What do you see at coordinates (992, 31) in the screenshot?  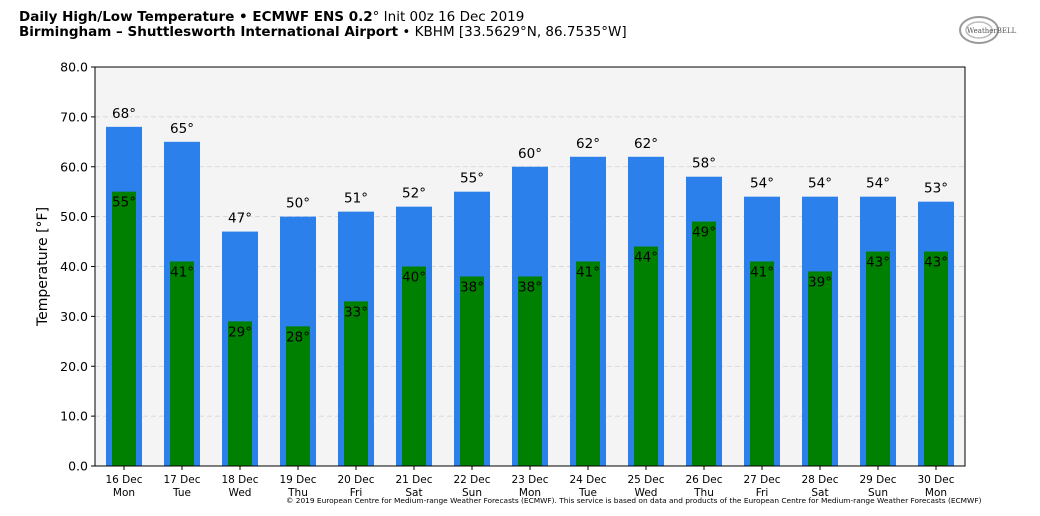 I see `logo-text: WeatherBELL` at bounding box center [992, 31].